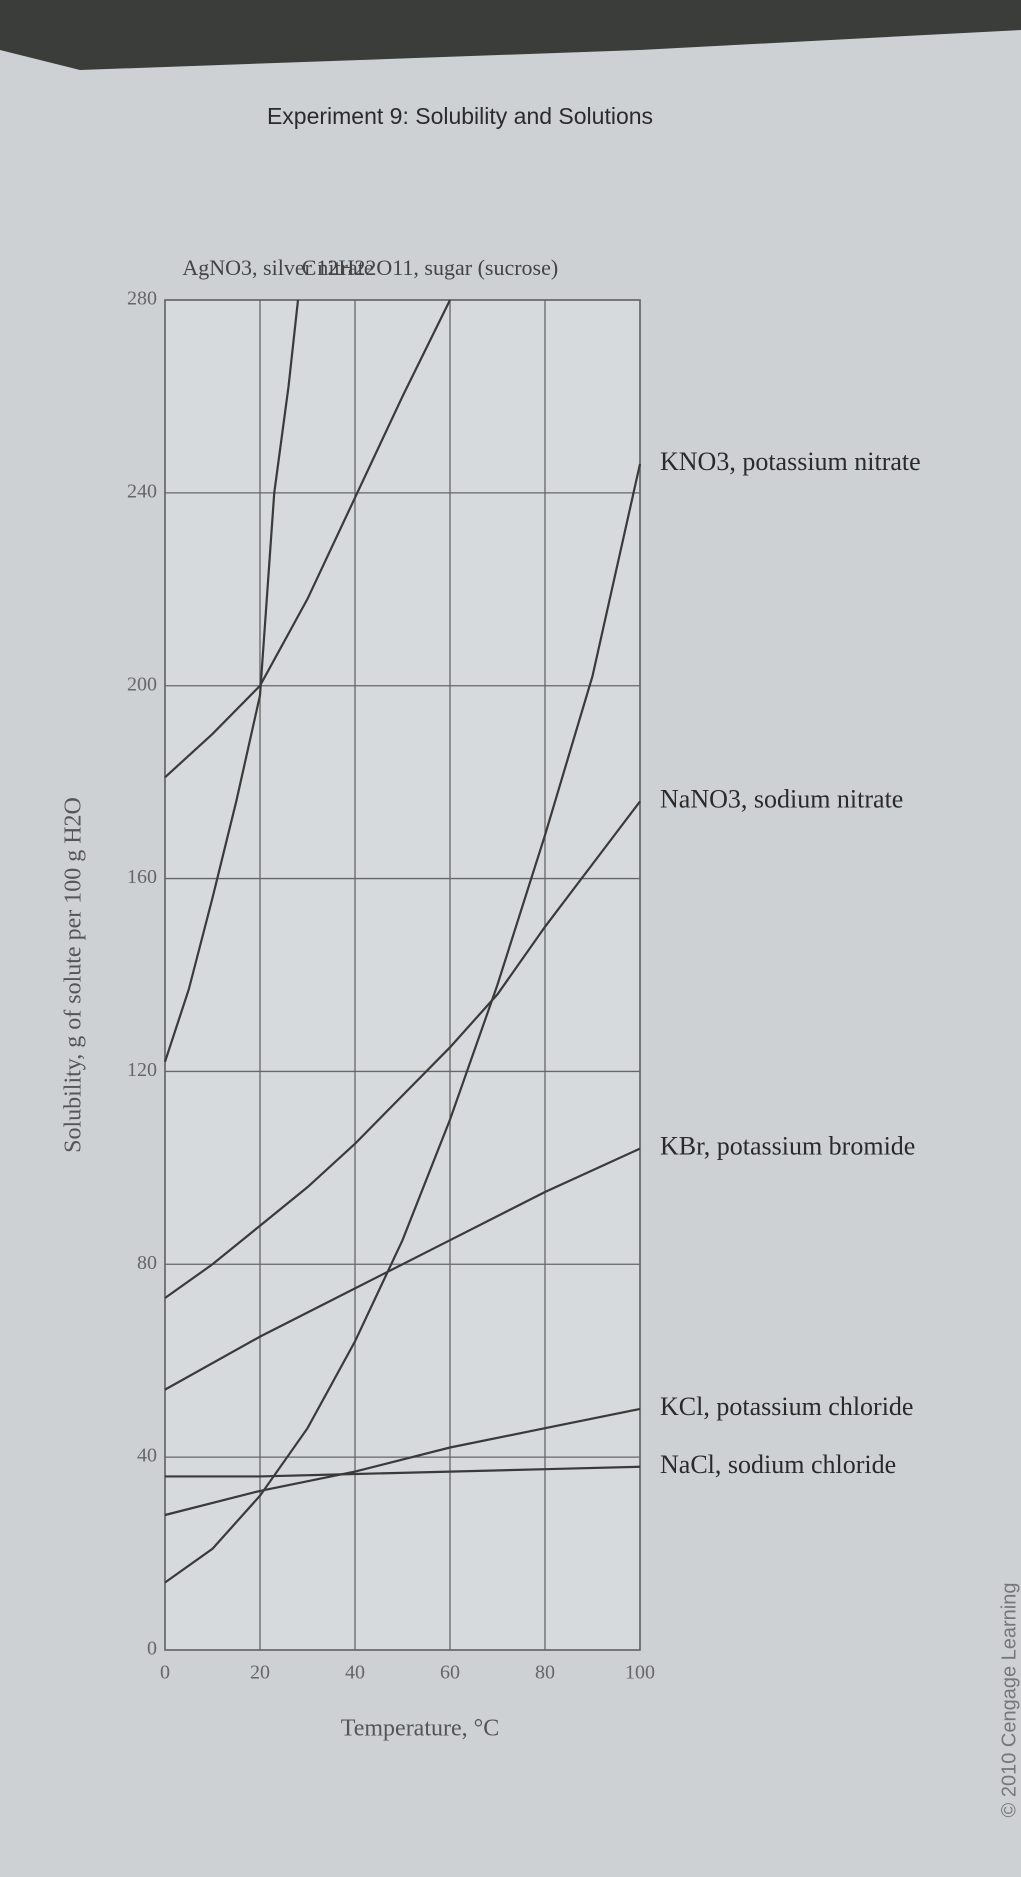 This screenshot has height=1877, width=1021. What do you see at coordinates (142, 1070) in the screenshot?
I see `y-tick-label: 120` at bounding box center [142, 1070].